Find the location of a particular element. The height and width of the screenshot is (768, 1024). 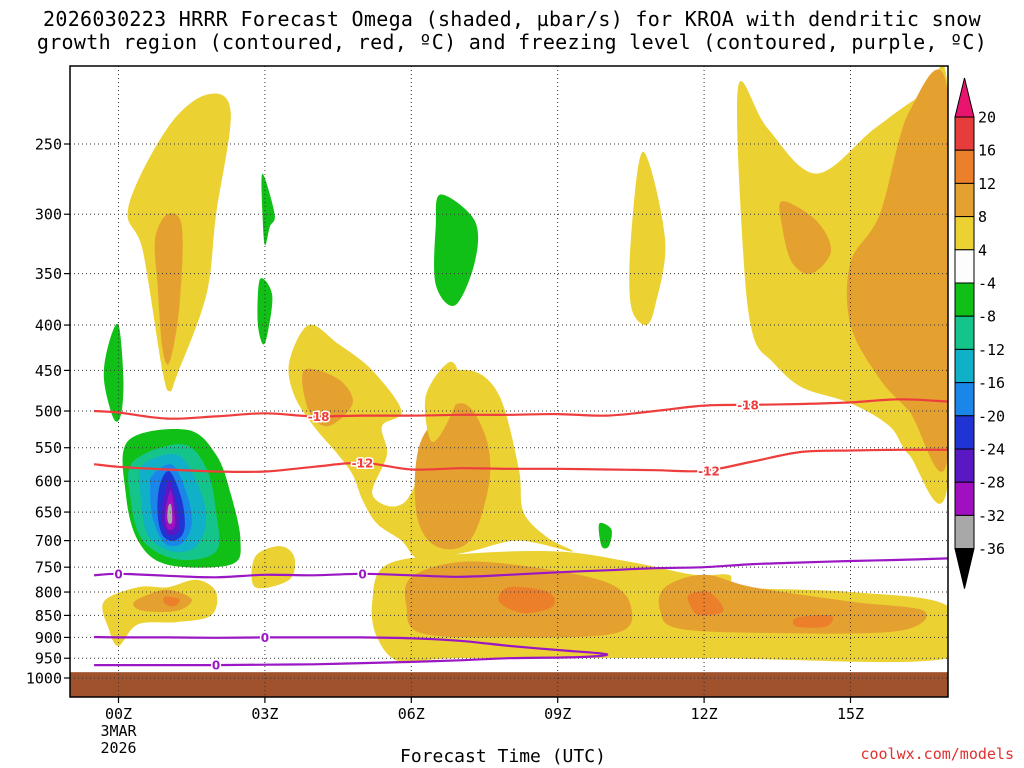

x-axis-label: Forecast Time (UTC) is located at coordinates (503, 756).